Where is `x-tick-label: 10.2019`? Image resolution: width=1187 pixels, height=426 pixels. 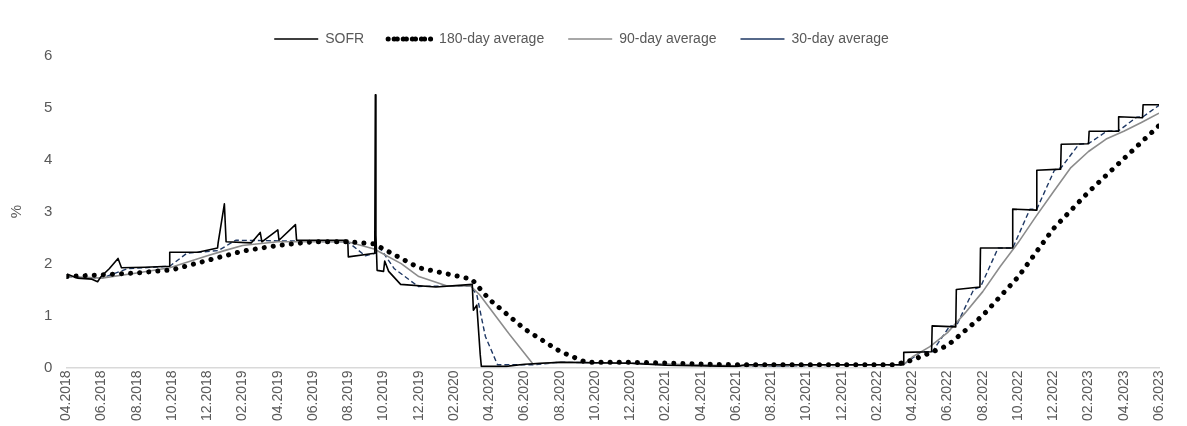 x-tick-label: 10.2019 is located at coordinates (382, 395).